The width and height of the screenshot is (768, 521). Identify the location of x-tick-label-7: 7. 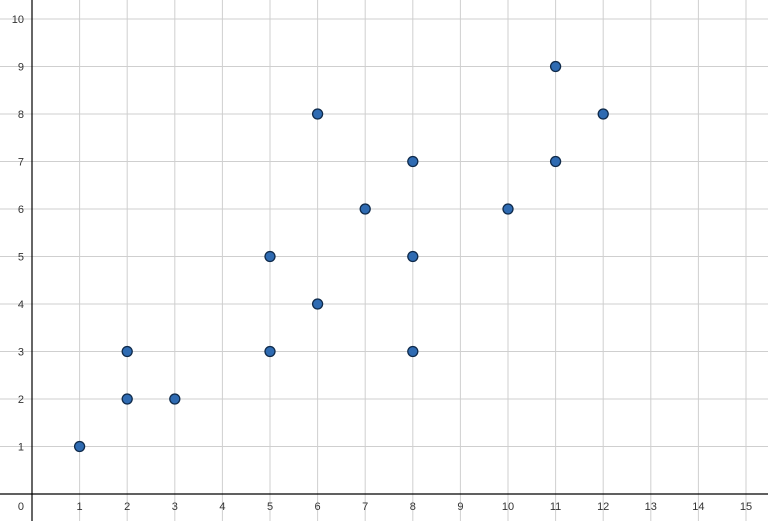
(365, 507).